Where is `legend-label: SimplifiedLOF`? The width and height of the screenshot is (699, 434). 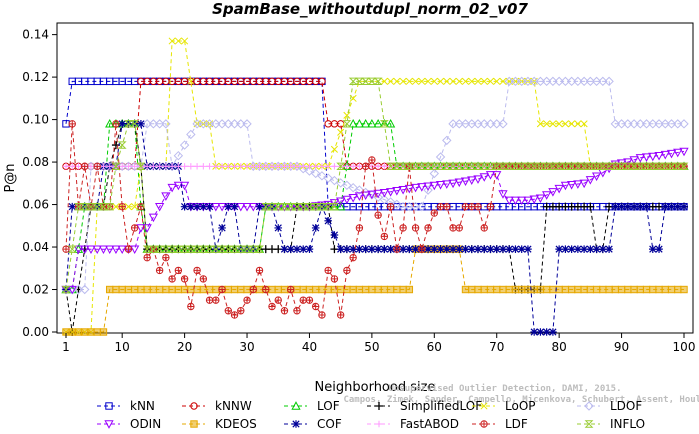
legend-label: SimplifiedLOF is located at coordinates (441, 406).